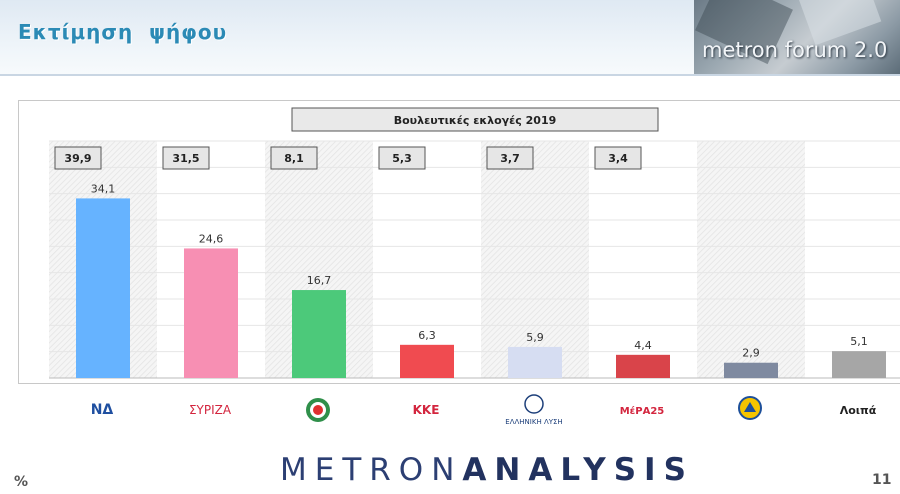 The width and height of the screenshot is (900, 494). What do you see at coordinates (750, 407) in the screenshot?
I see `niki-logo-mark` at bounding box center [750, 407].